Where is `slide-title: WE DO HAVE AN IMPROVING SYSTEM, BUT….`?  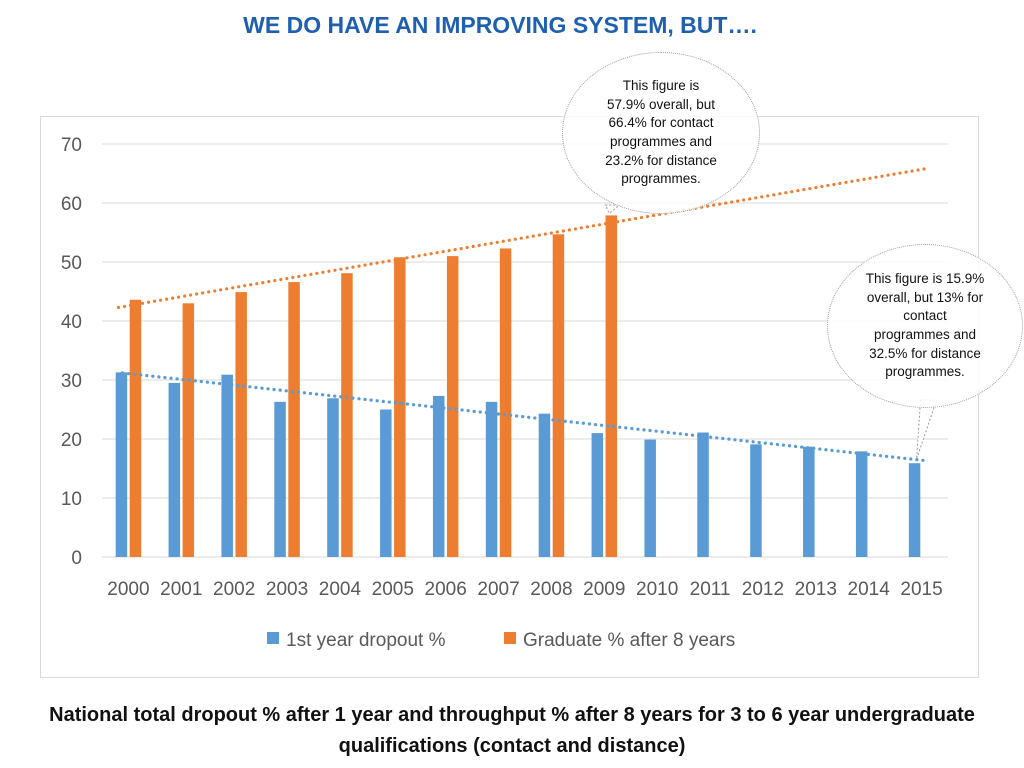 slide-title: WE DO HAVE AN IMPROVING SYSTEM, BUT…. is located at coordinates (500, 25).